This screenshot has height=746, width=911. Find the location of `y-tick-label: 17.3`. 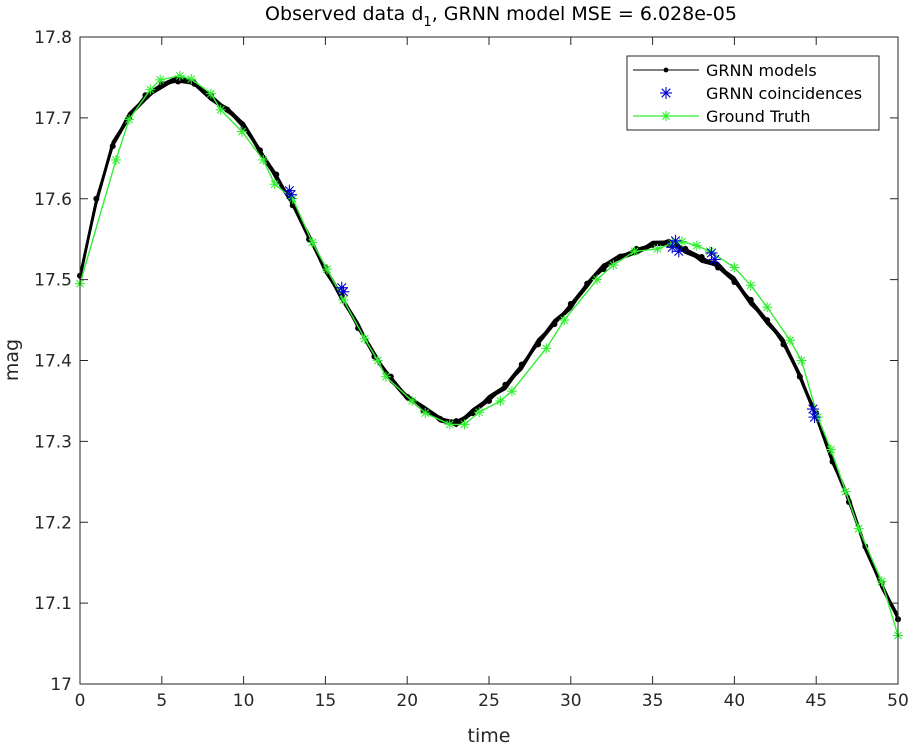

y-tick-label: 17.3 is located at coordinates (53, 442).